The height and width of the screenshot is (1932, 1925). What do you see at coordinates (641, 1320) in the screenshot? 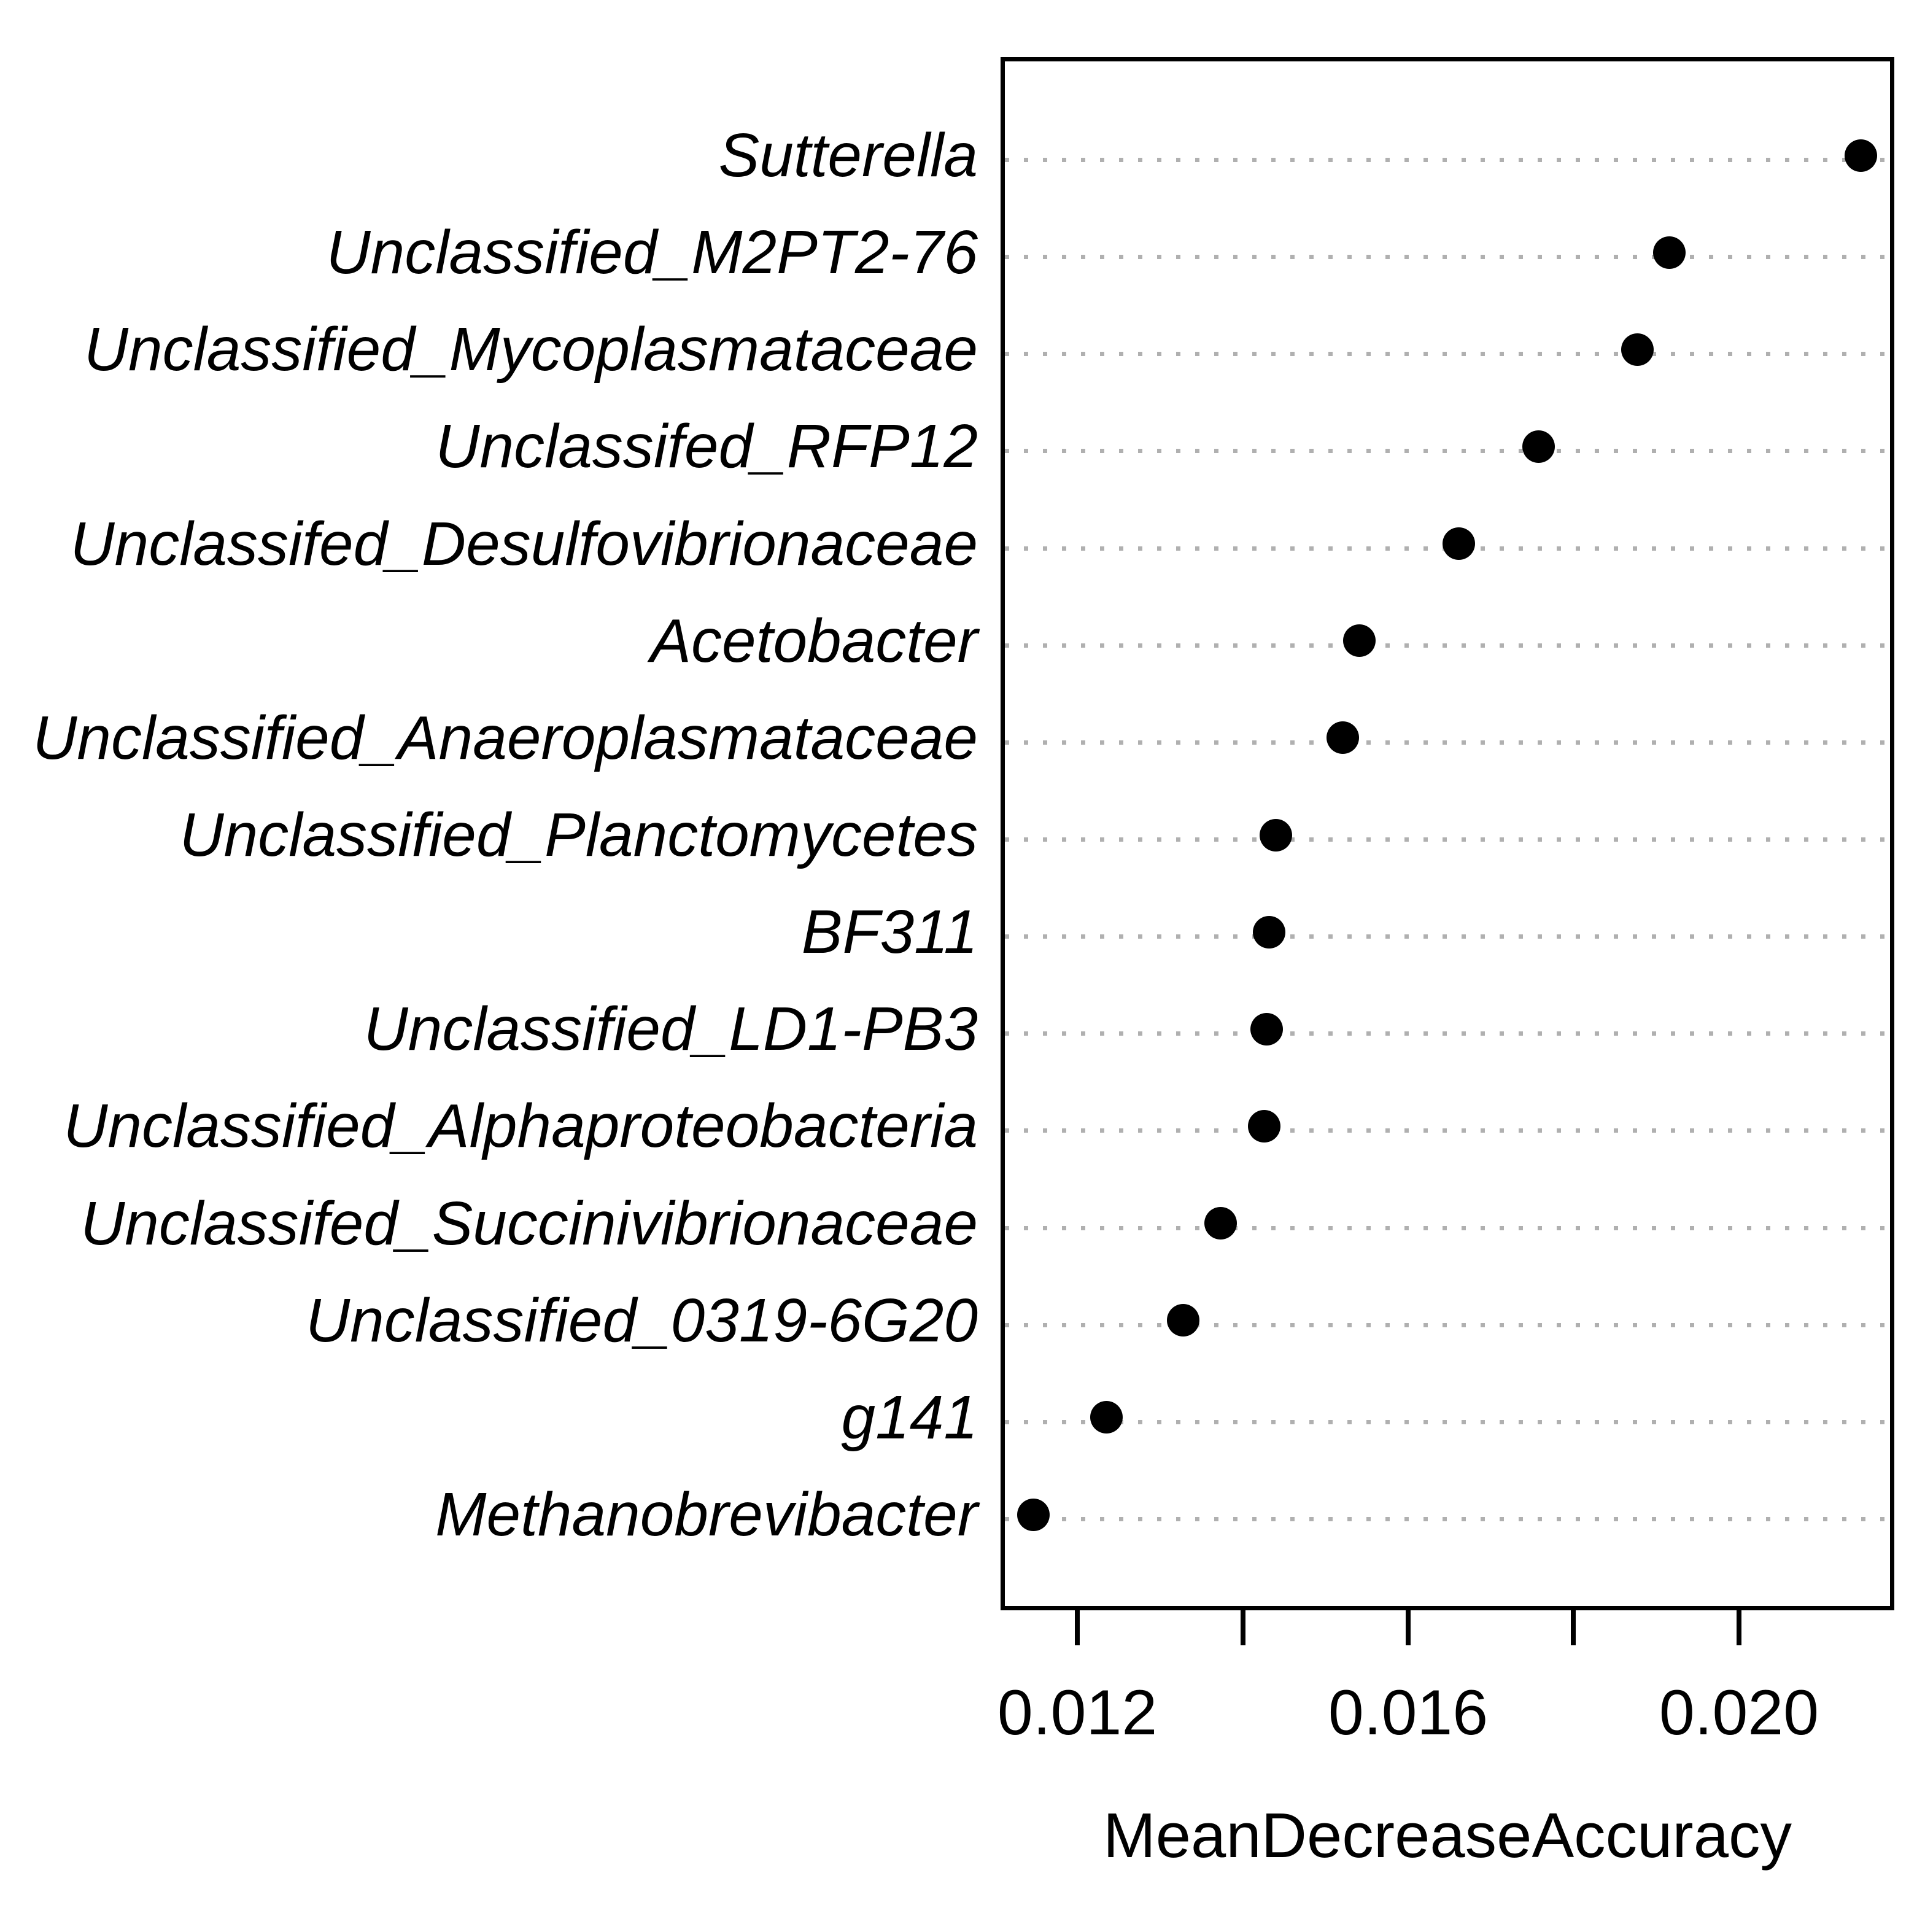
I see `taxon-label: Unclassified_0319-6G20` at bounding box center [641, 1320].